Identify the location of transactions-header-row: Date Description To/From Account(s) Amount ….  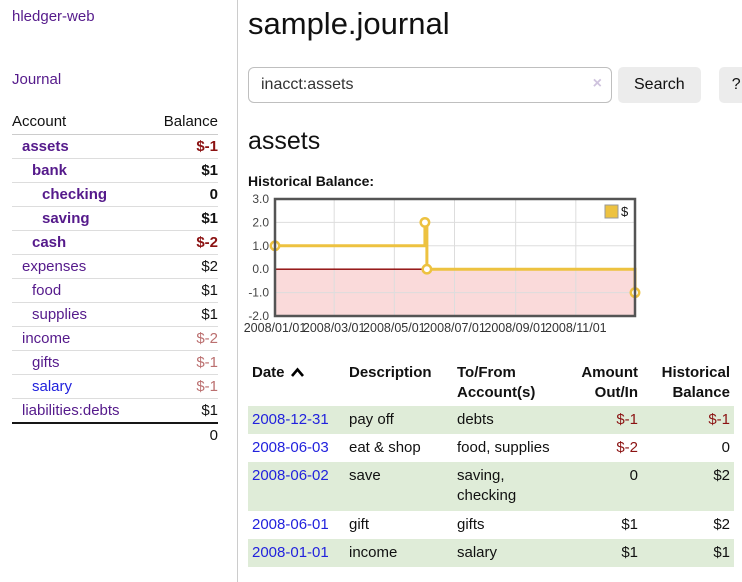
(491, 383).